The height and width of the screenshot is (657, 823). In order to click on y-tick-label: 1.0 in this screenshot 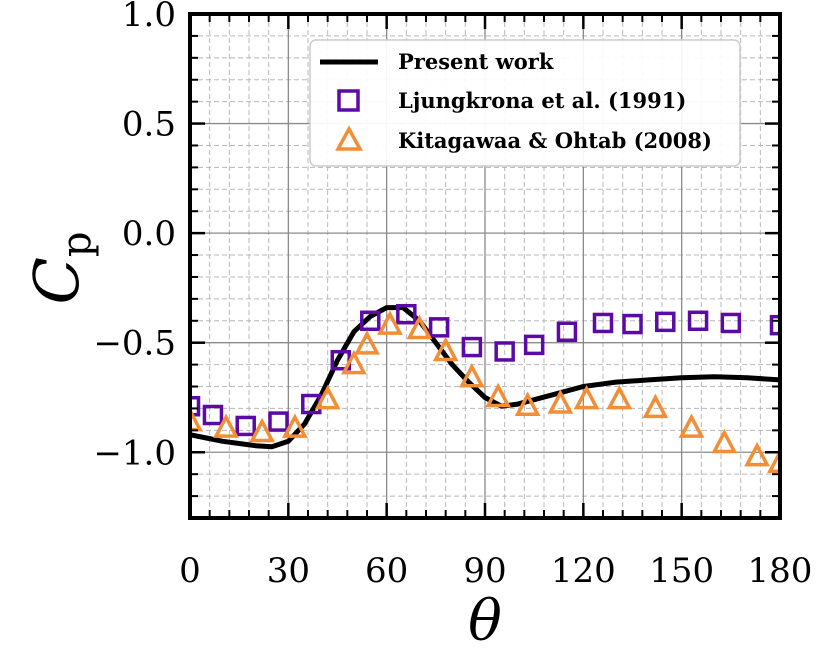, I will do `click(149, 17)`.